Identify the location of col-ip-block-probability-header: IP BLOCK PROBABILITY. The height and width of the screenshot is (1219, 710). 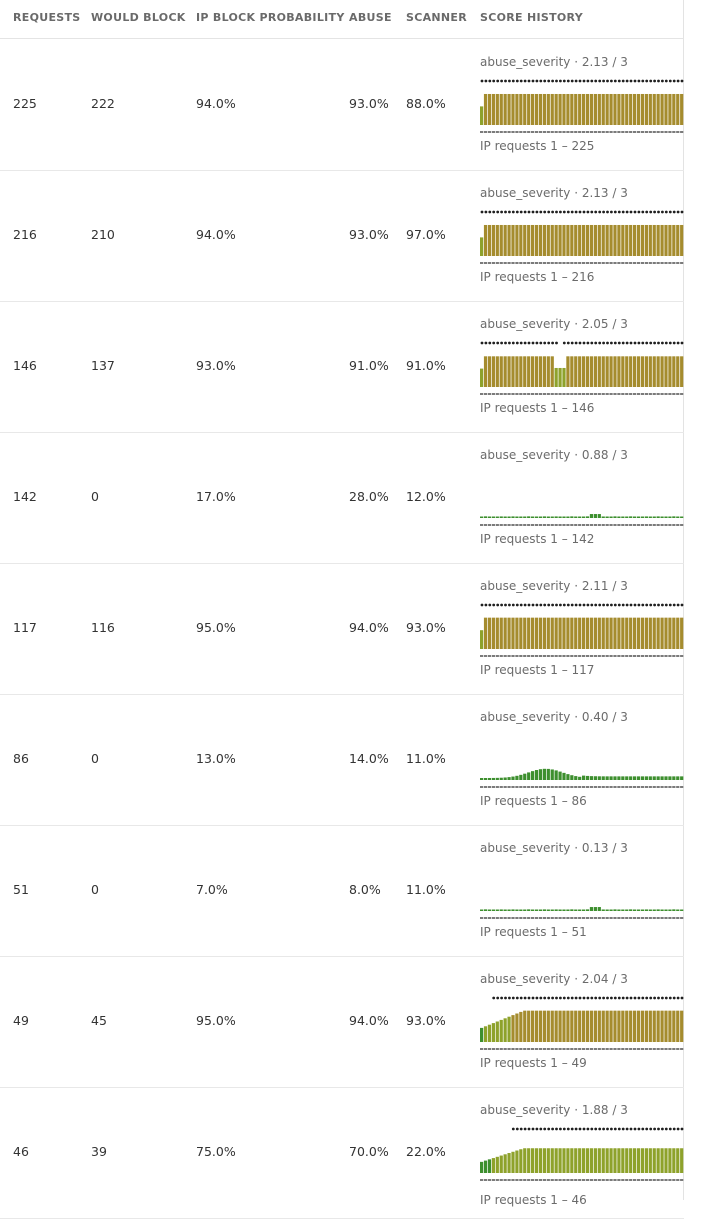
(270, 17).